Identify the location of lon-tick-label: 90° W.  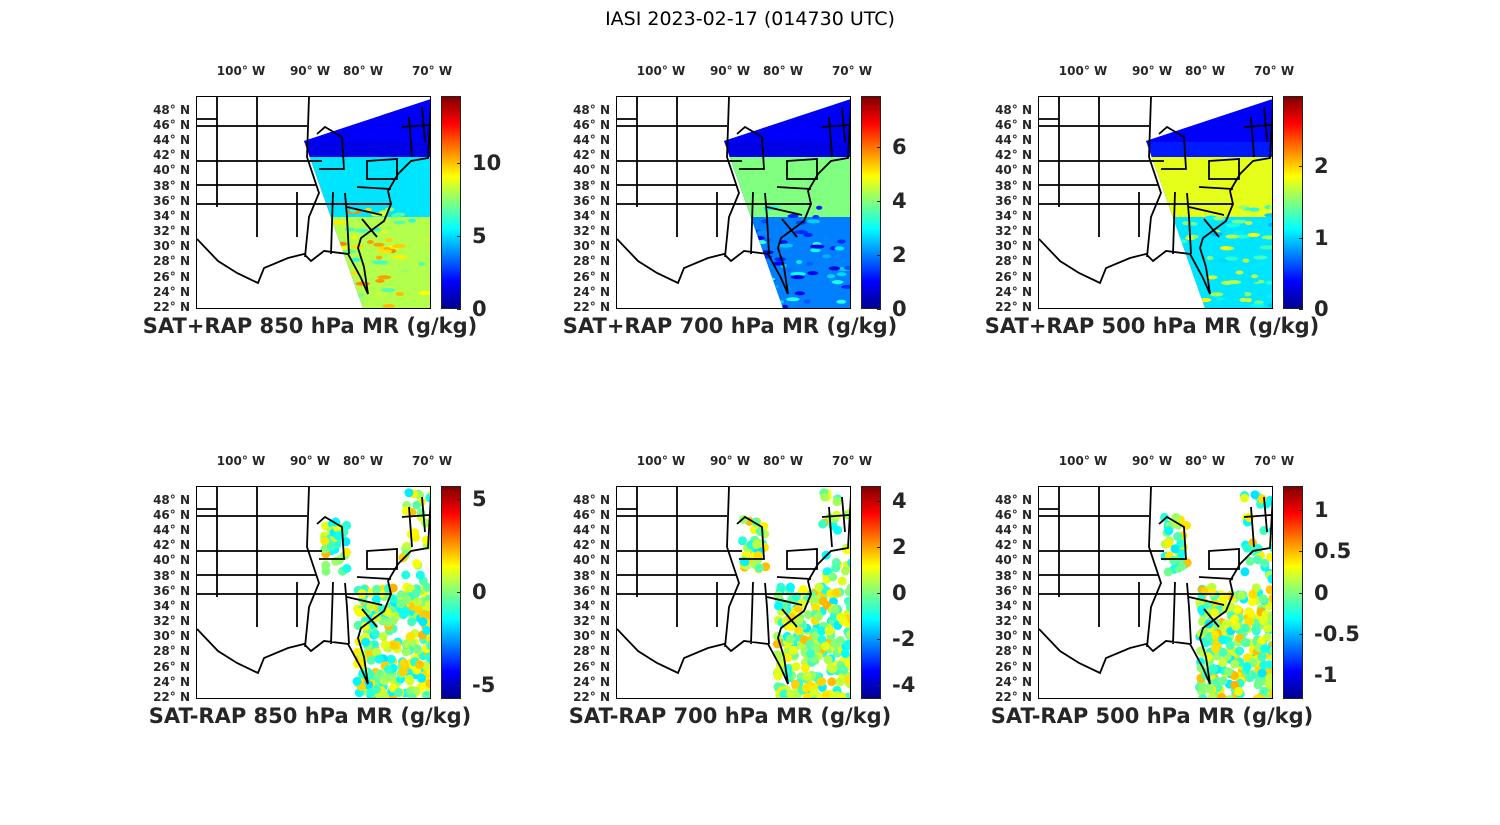
(730, 461).